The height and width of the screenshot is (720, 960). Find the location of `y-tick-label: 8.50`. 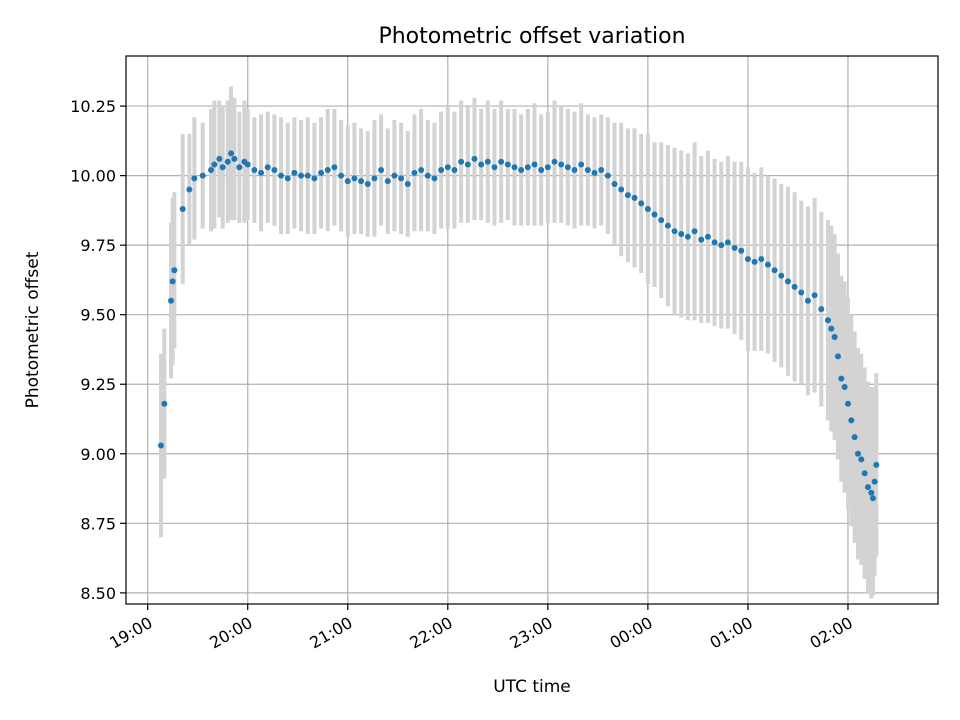

y-tick-label: 8.50 is located at coordinates (98, 593).